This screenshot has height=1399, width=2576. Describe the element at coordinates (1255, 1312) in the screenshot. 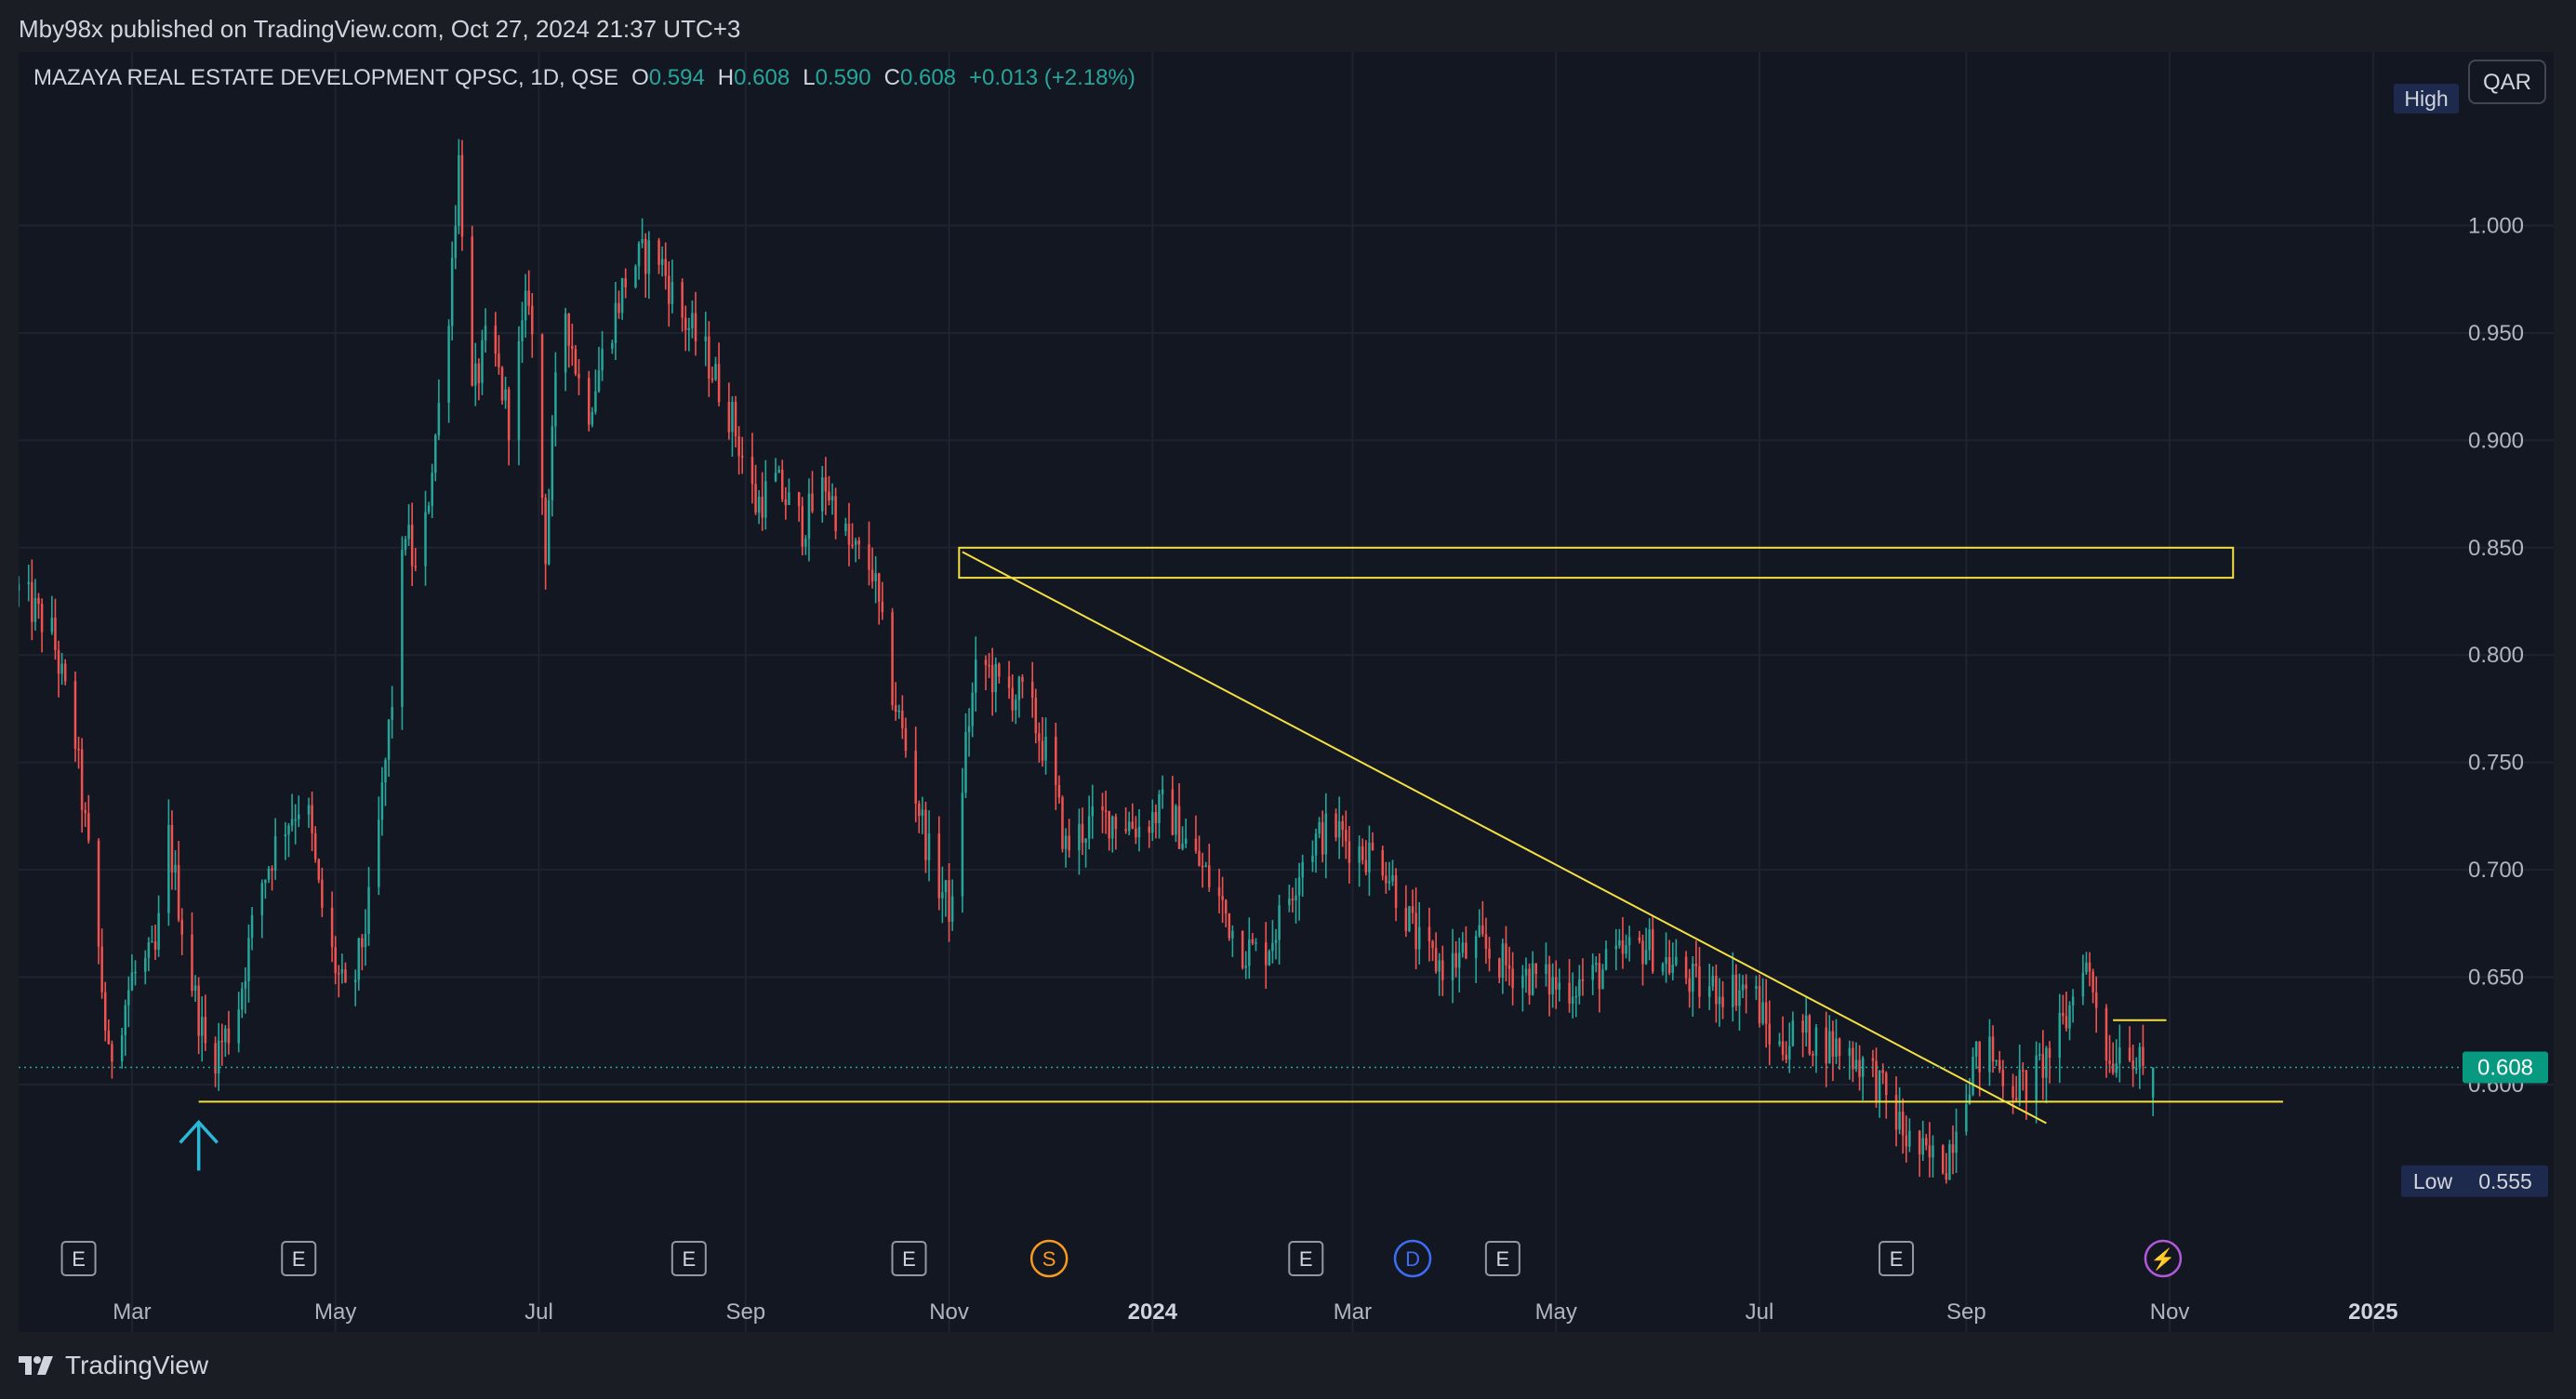

I see `time-axis: Mar May Jul Sep Nov 2024 Mar May Jul Sep Nov 2025` at that location.